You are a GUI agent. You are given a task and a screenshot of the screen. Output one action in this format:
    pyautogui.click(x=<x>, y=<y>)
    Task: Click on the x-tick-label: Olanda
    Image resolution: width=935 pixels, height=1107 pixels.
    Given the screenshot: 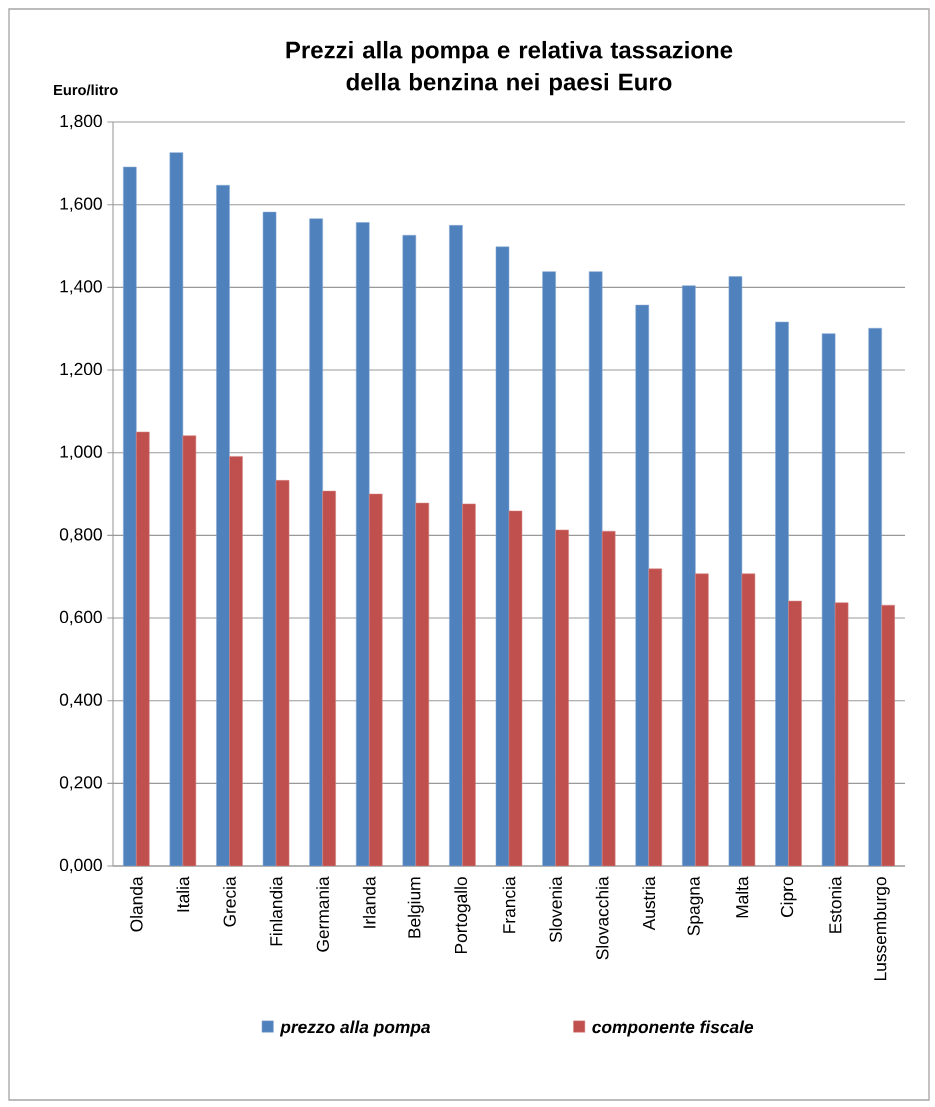 What is the action you would take?
    pyautogui.click(x=136, y=904)
    